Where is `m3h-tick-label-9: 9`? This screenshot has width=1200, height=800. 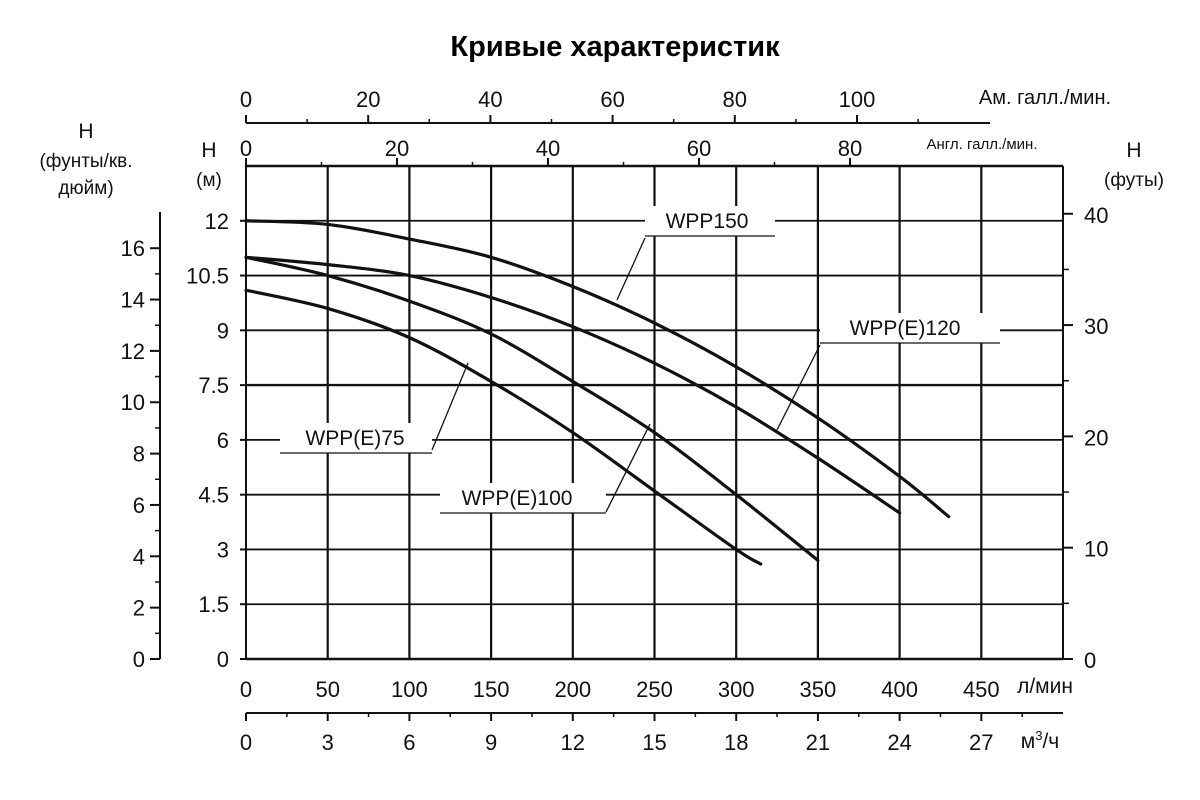 m3h-tick-label-9: 9 is located at coordinates (491, 742).